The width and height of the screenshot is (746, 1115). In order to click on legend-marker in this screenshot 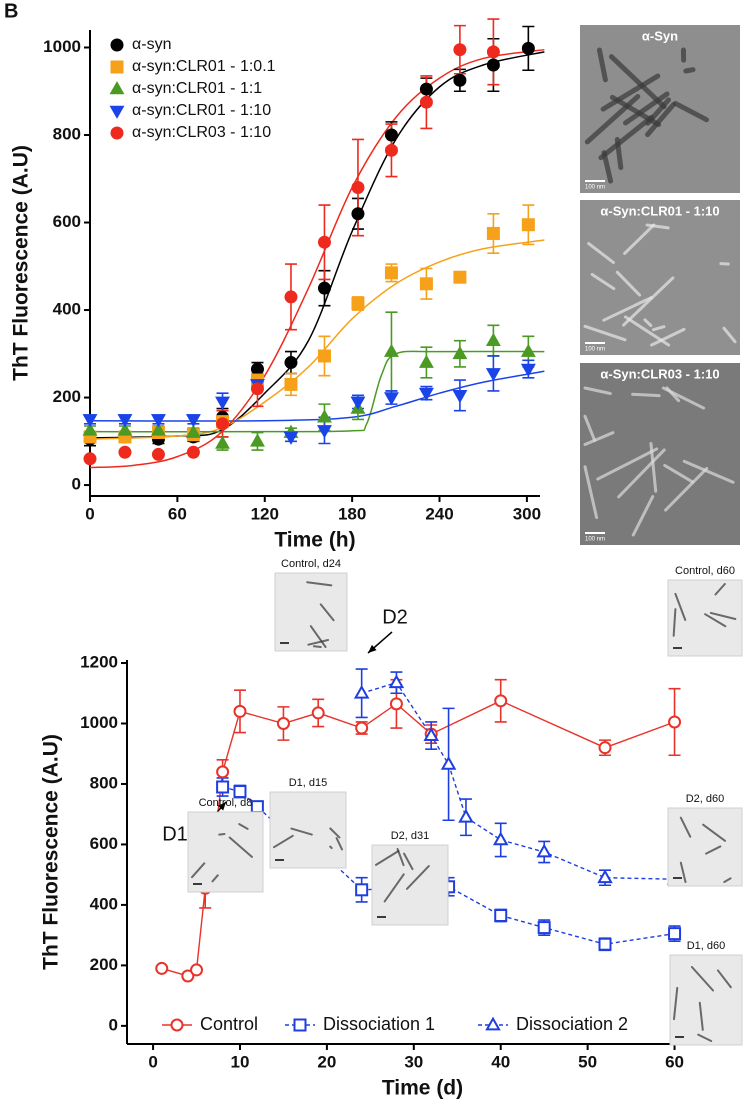, I will do `click(117, 133)`.